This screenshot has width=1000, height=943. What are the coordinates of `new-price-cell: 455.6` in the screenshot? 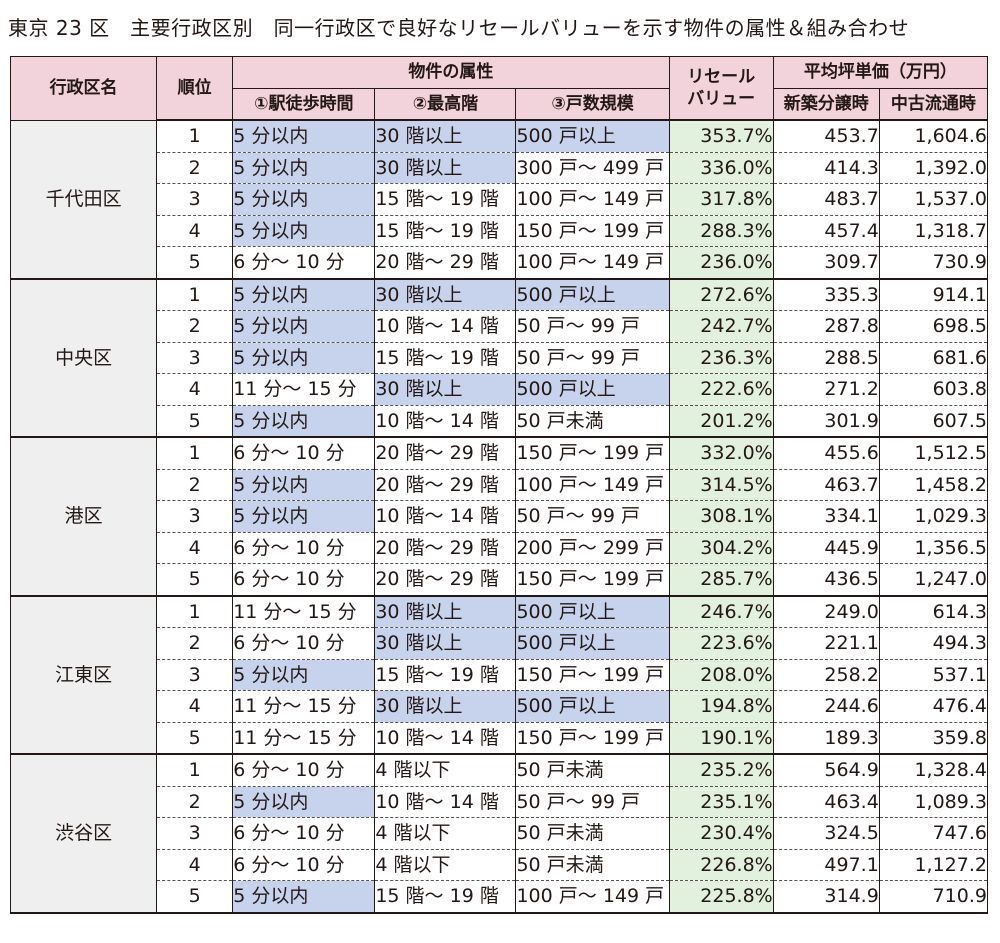 It's located at (826, 453).